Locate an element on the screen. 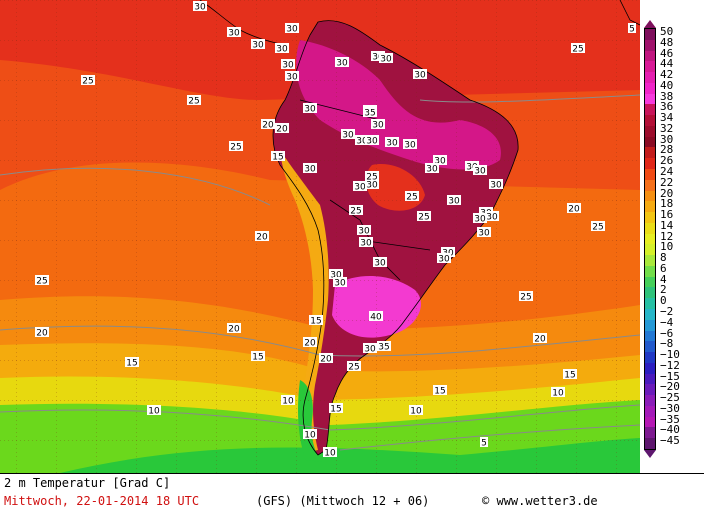 The width and height of the screenshot is (704, 513). legend-value: 4 is located at coordinates (663, 279).